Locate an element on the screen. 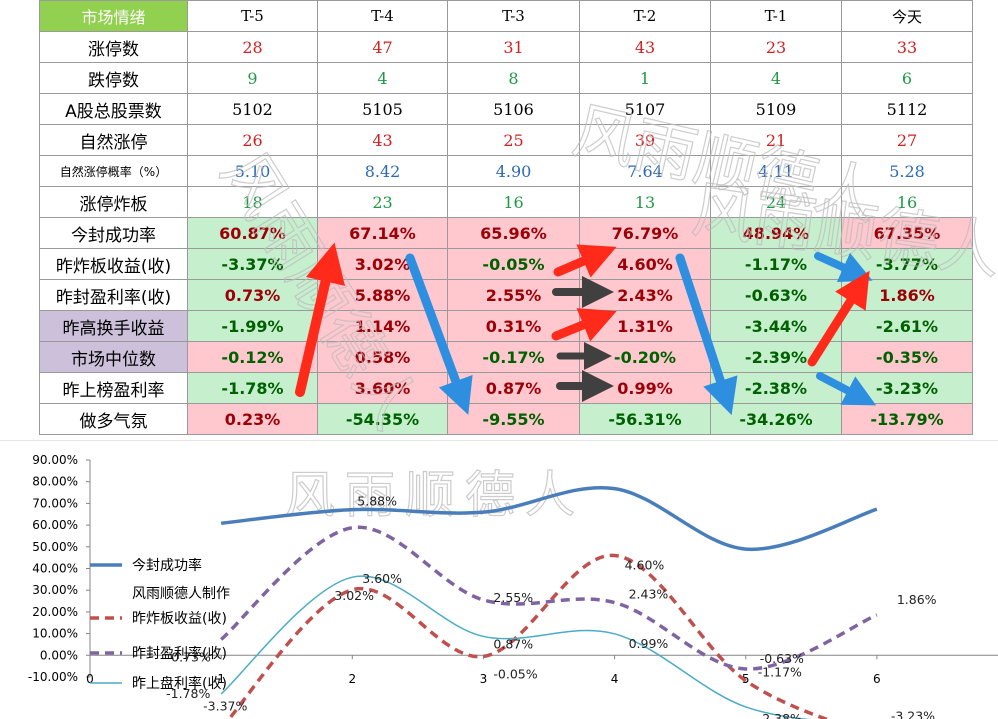 The image size is (998, 719). table-cell: 13 is located at coordinates (645, 202).